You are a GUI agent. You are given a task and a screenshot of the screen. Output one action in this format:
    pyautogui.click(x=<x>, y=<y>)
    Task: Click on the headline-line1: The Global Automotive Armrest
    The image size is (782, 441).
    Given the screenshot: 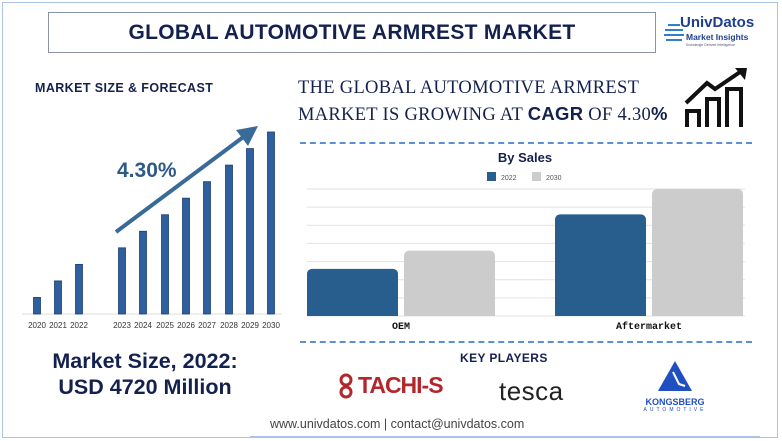 What is the action you would take?
    pyautogui.click(x=469, y=88)
    